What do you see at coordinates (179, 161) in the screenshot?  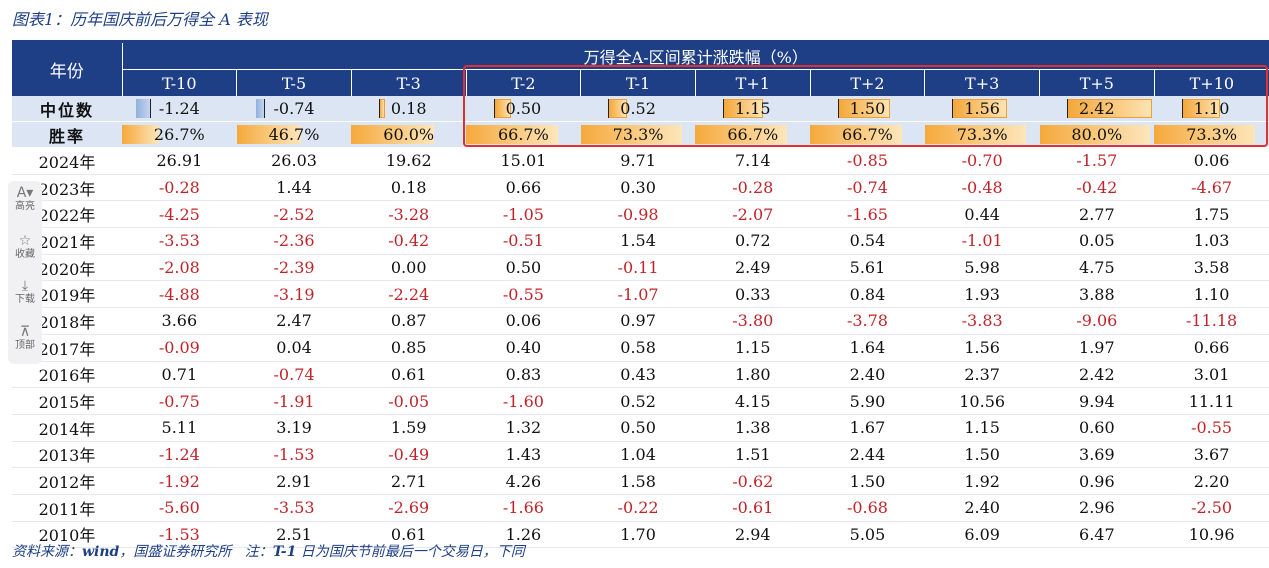 I see `value-cell: 26.91` at bounding box center [179, 161].